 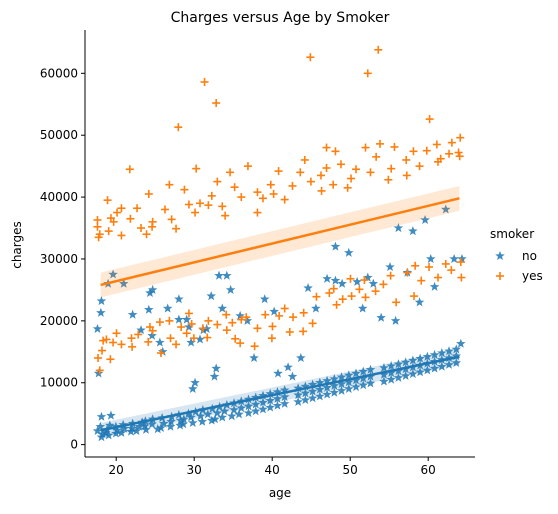 What do you see at coordinates (280, 242) in the screenshot?
I see `regression-line-yes` at bounding box center [280, 242].